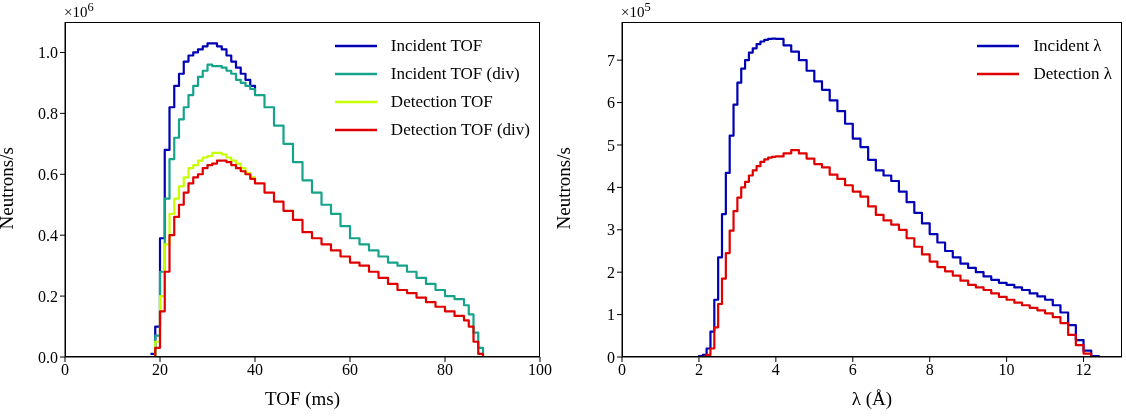 Image resolution: width=1126 pixels, height=417 pixels. What do you see at coordinates (48, 296) in the screenshot?
I see `y-tick-label: 0.2` at bounding box center [48, 296].